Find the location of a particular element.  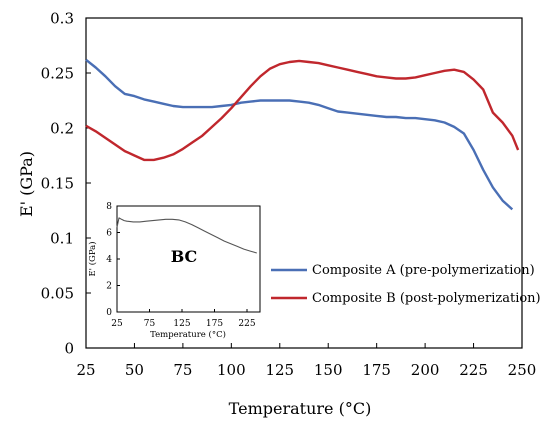

inset-x-tick-label: 175 is located at coordinates (214, 324).